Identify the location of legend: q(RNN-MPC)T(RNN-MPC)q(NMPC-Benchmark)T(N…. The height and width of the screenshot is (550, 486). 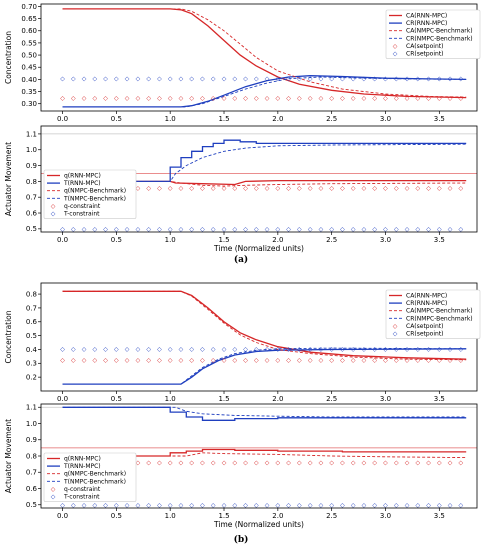
(90, 194).